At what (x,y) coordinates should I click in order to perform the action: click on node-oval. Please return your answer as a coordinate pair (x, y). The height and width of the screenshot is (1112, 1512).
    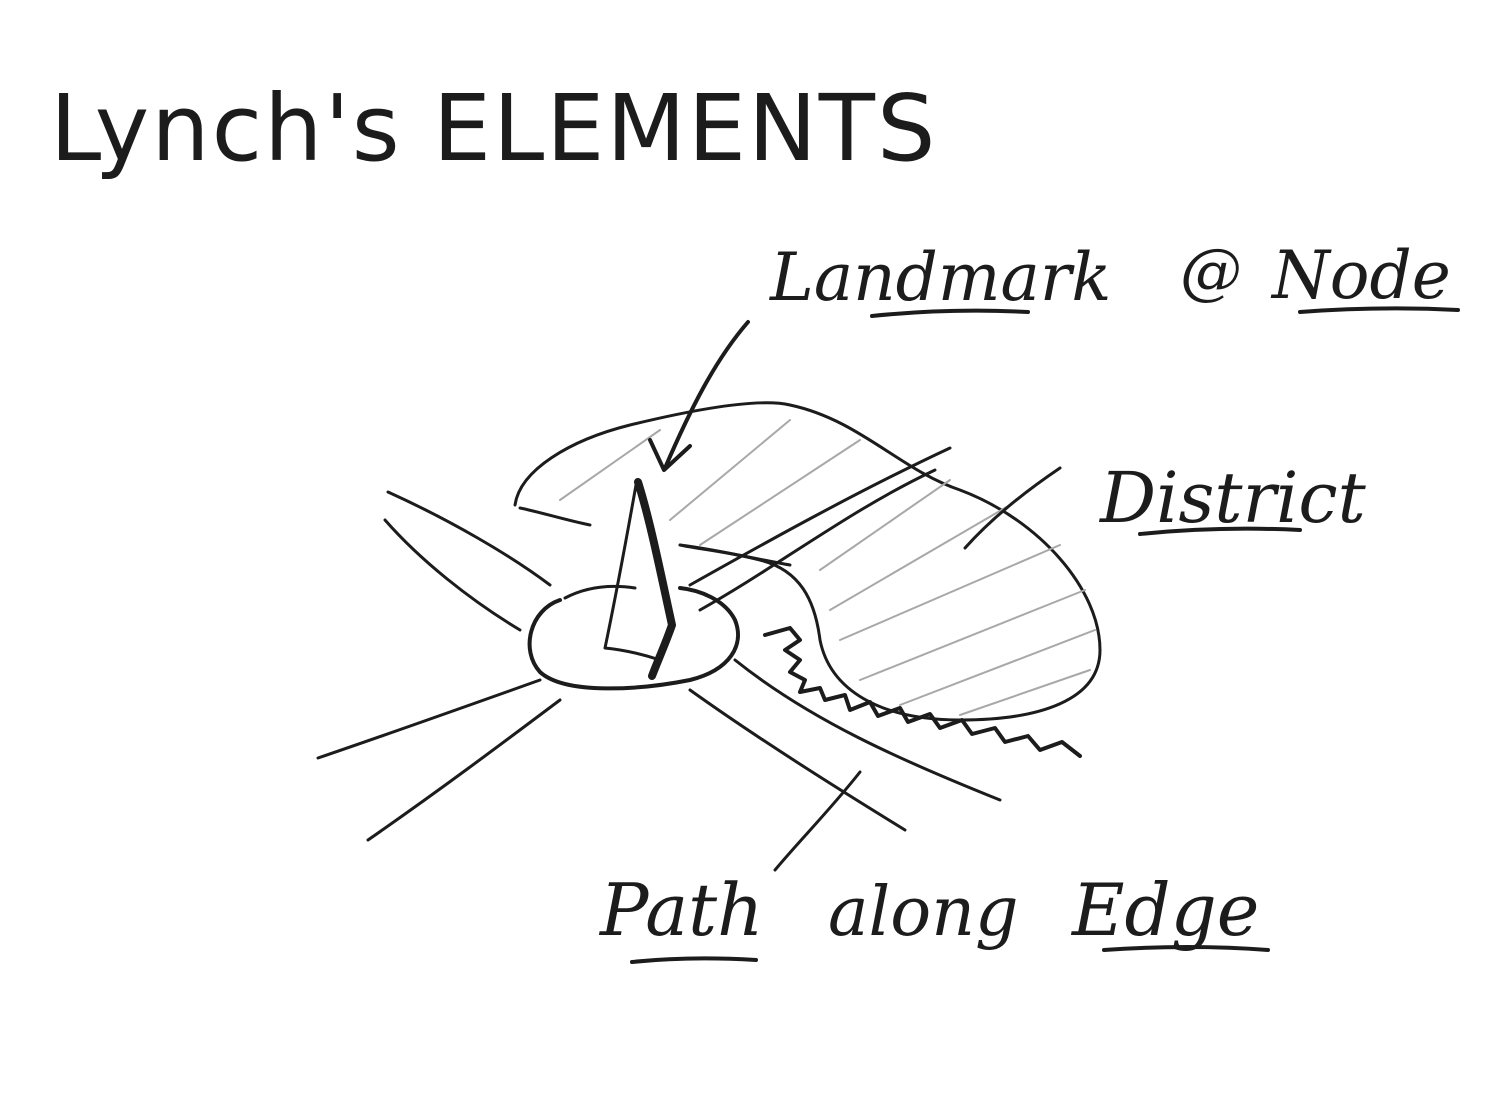
    Looking at the image, I should click on (633, 638).